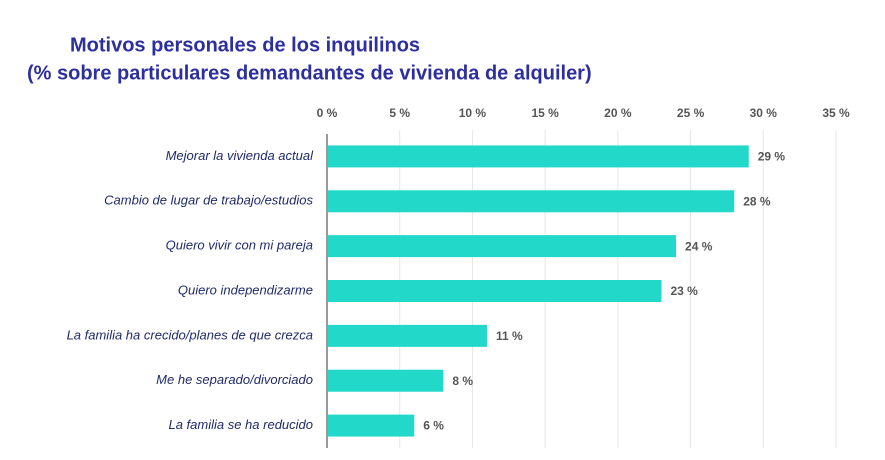 The image size is (885, 460). I want to click on value-label: 28 %, so click(757, 201).